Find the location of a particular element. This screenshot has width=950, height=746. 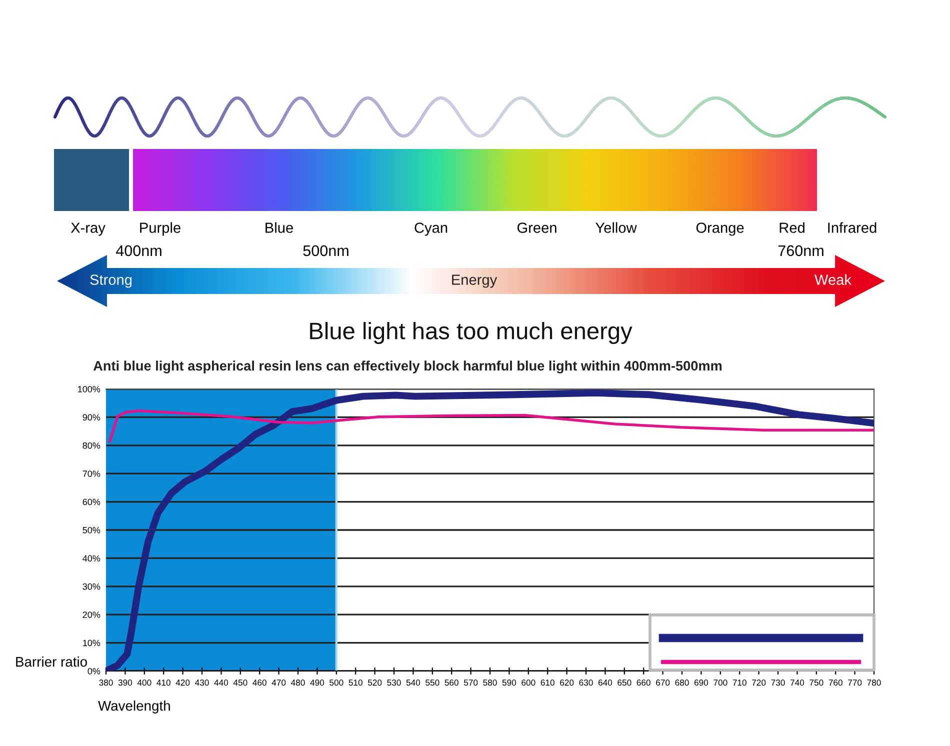

x-tick-label: 630 is located at coordinates (586, 683).